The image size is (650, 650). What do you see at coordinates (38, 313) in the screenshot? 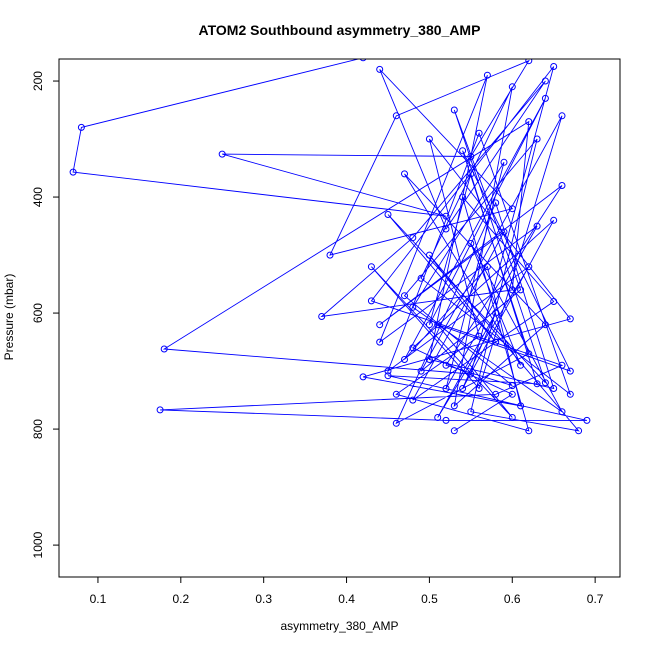
I see `y-tick-label: 600` at bounding box center [38, 313].